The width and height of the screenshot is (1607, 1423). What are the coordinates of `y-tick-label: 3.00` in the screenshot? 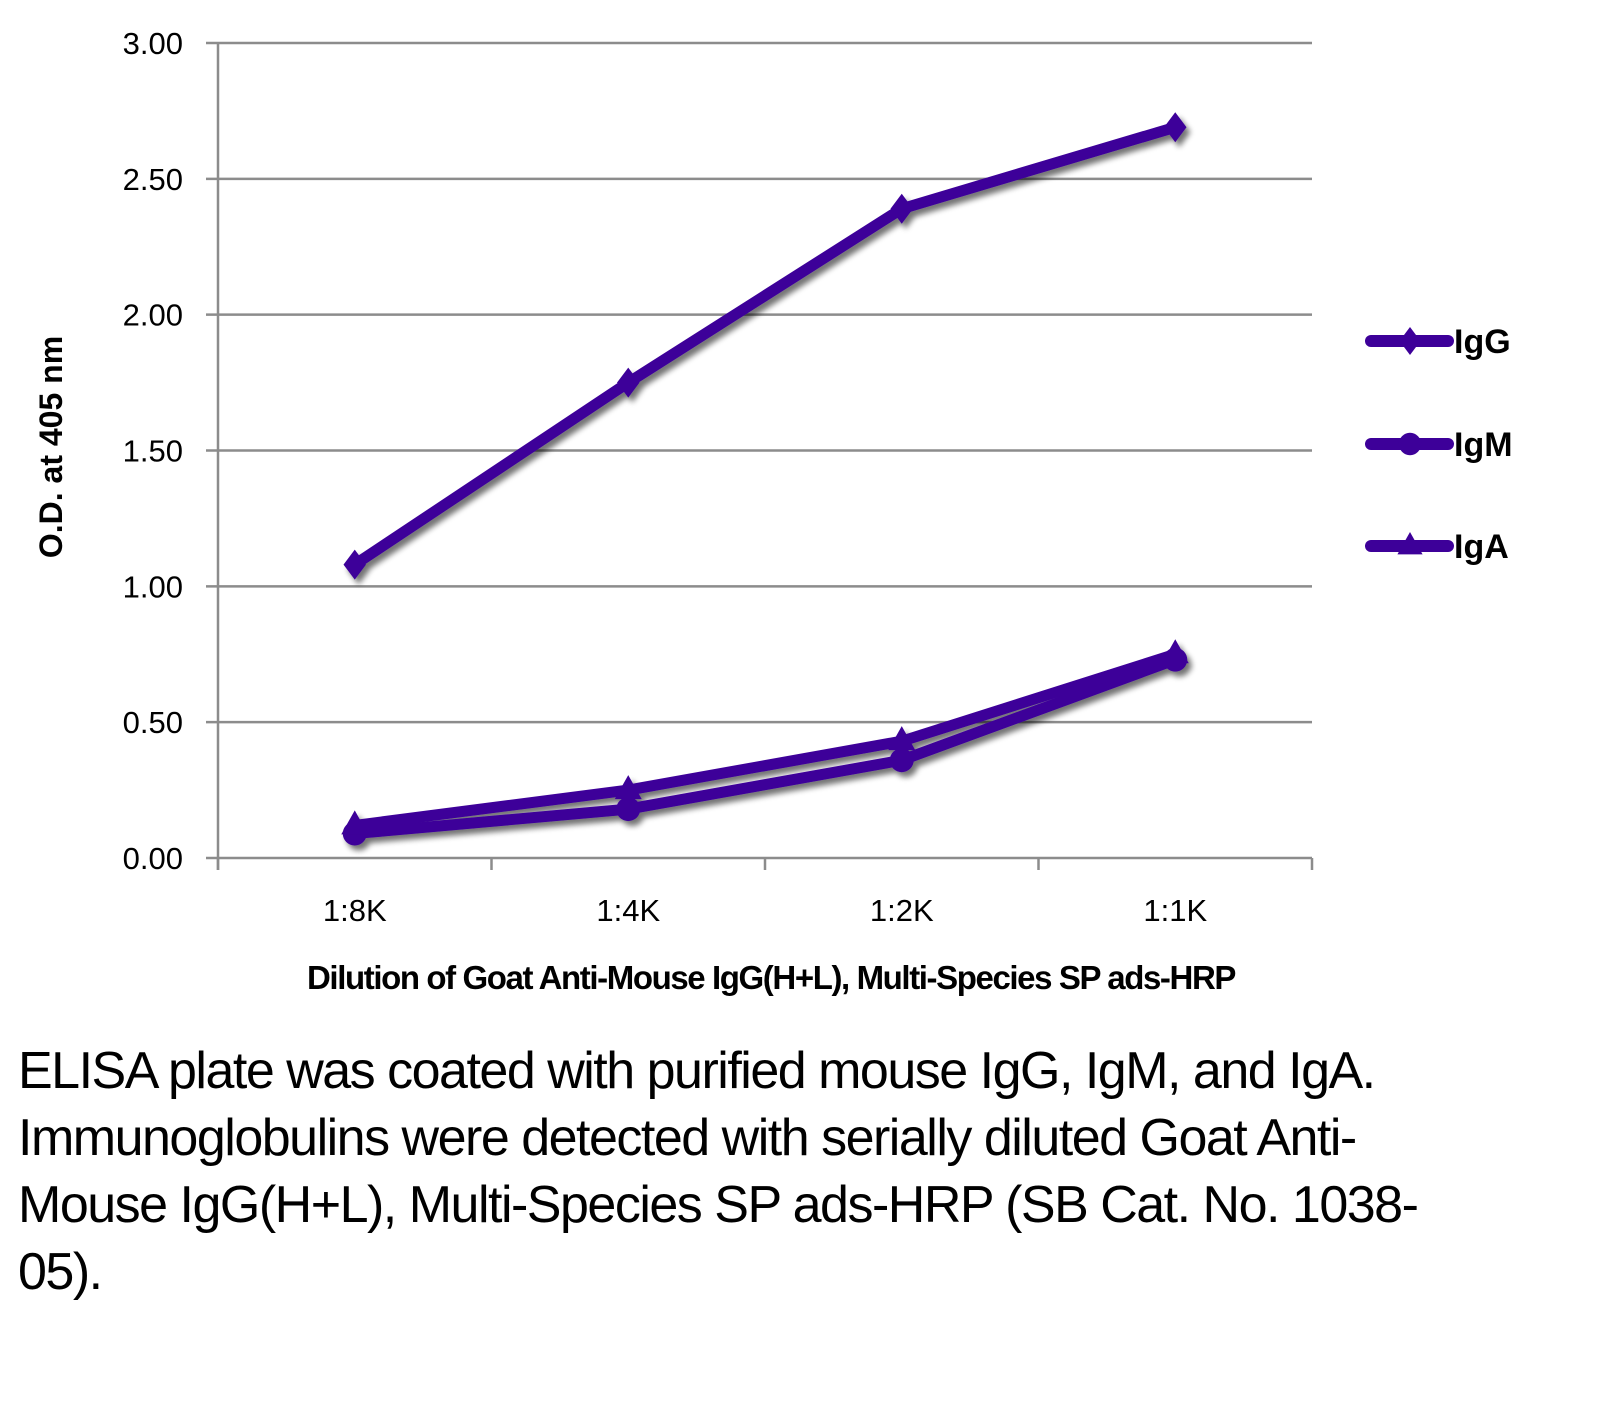 It's located at (153, 43).